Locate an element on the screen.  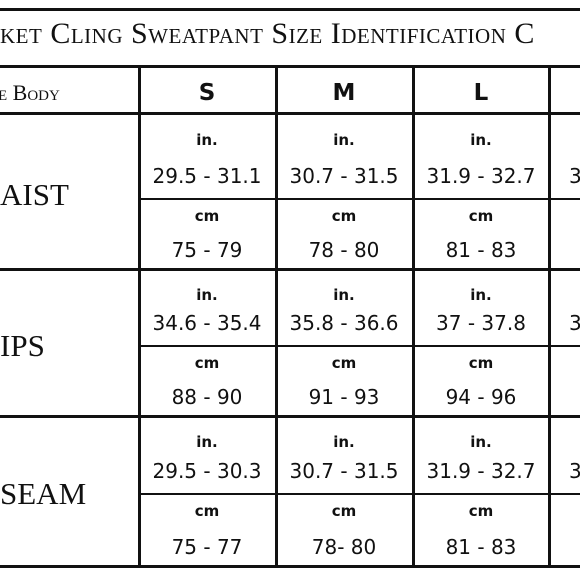
row-label: SEAM is located at coordinates (43, 493).